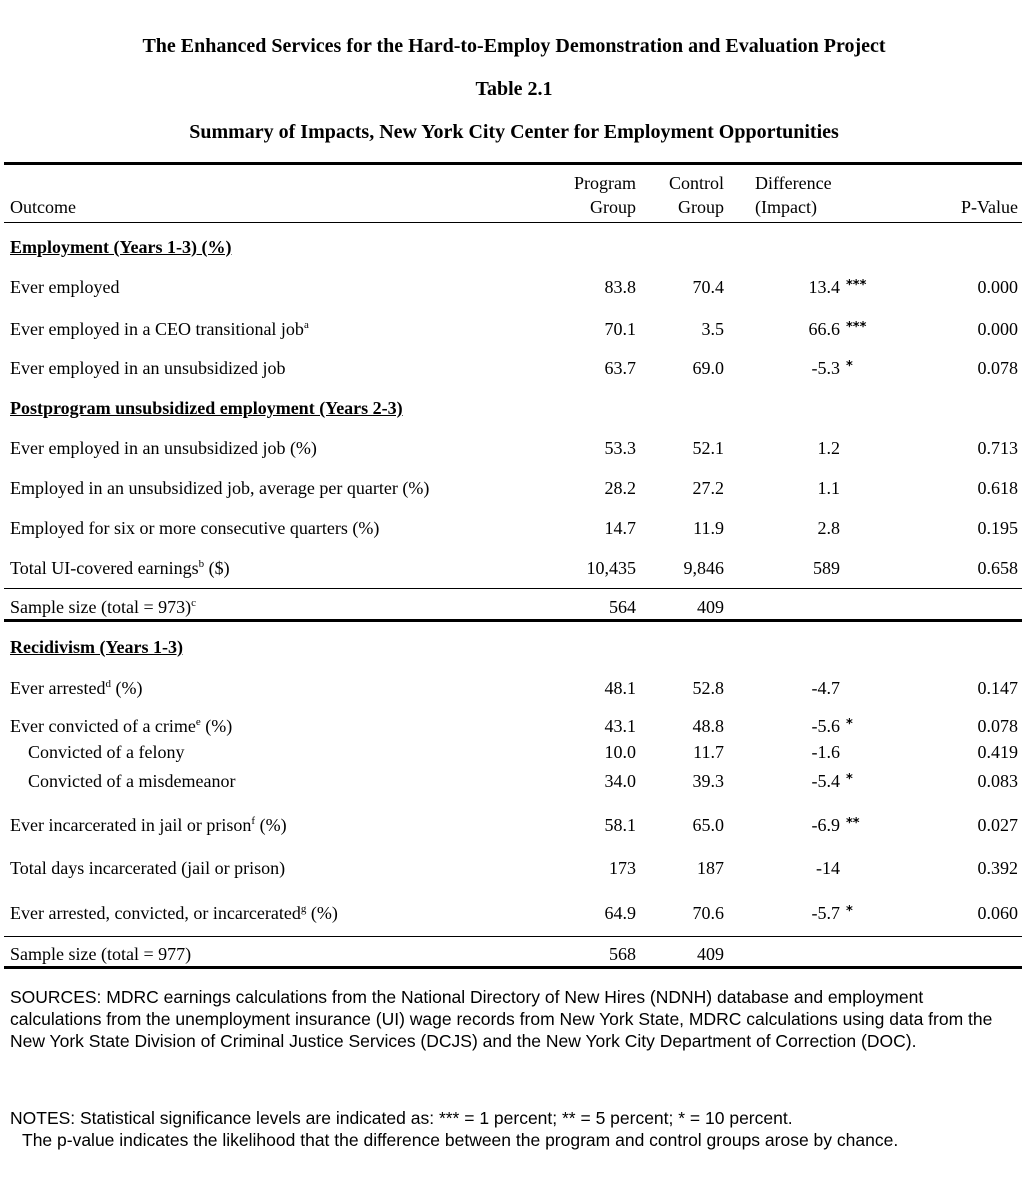  What do you see at coordinates (708, 488) in the screenshot?
I see `control-value: 27.2` at bounding box center [708, 488].